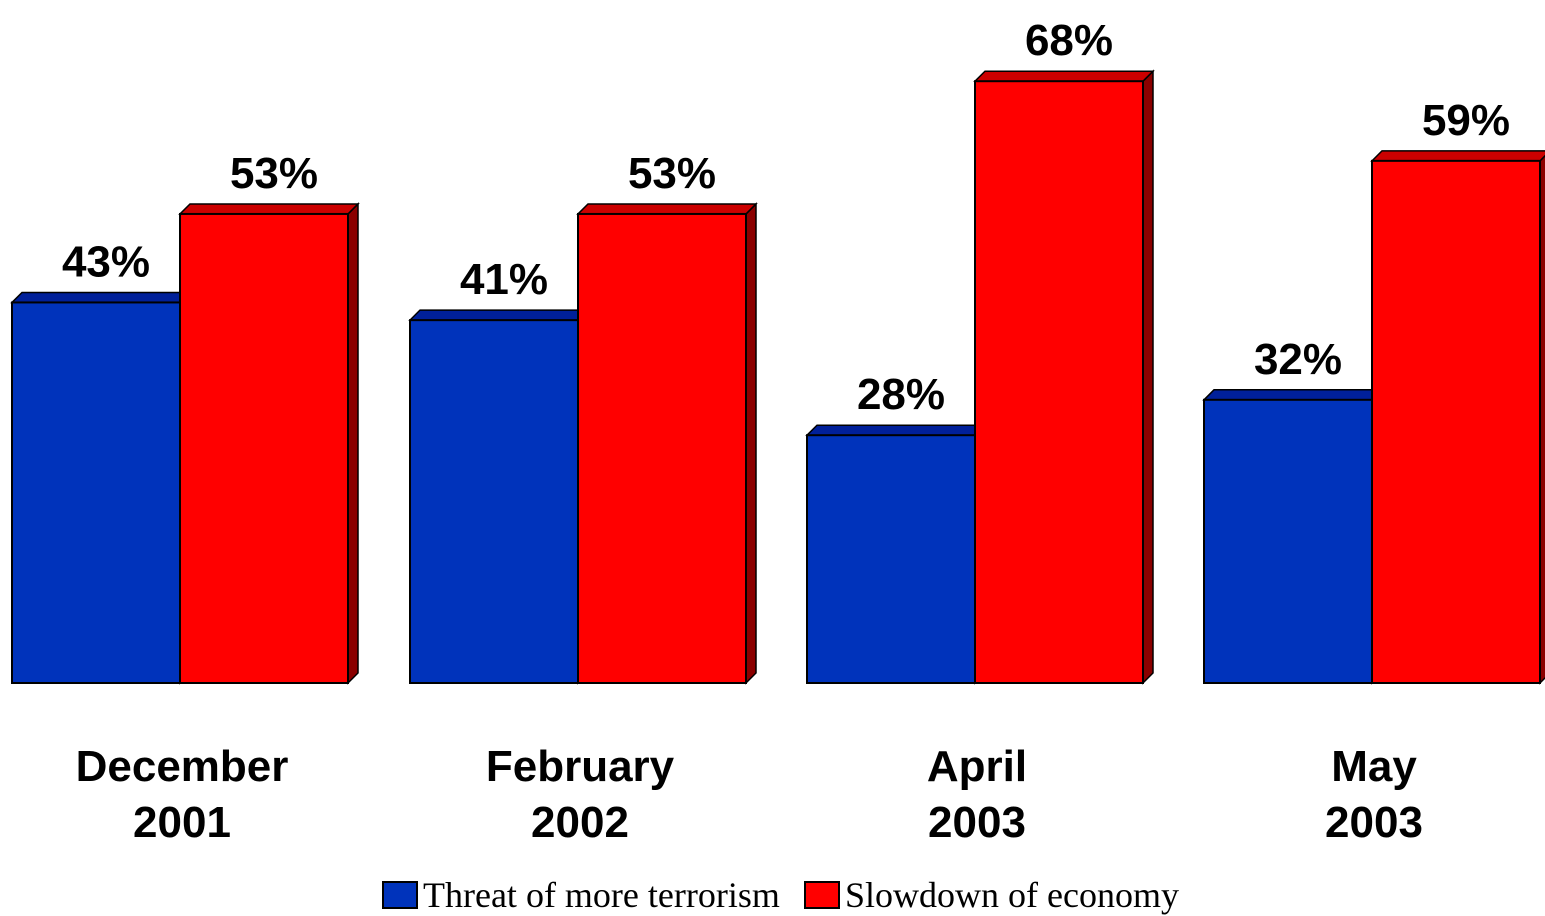 The image size is (1545, 916). What do you see at coordinates (106, 261) in the screenshot?
I see `value-label-threat-0: 43%` at bounding box center [106, 261].